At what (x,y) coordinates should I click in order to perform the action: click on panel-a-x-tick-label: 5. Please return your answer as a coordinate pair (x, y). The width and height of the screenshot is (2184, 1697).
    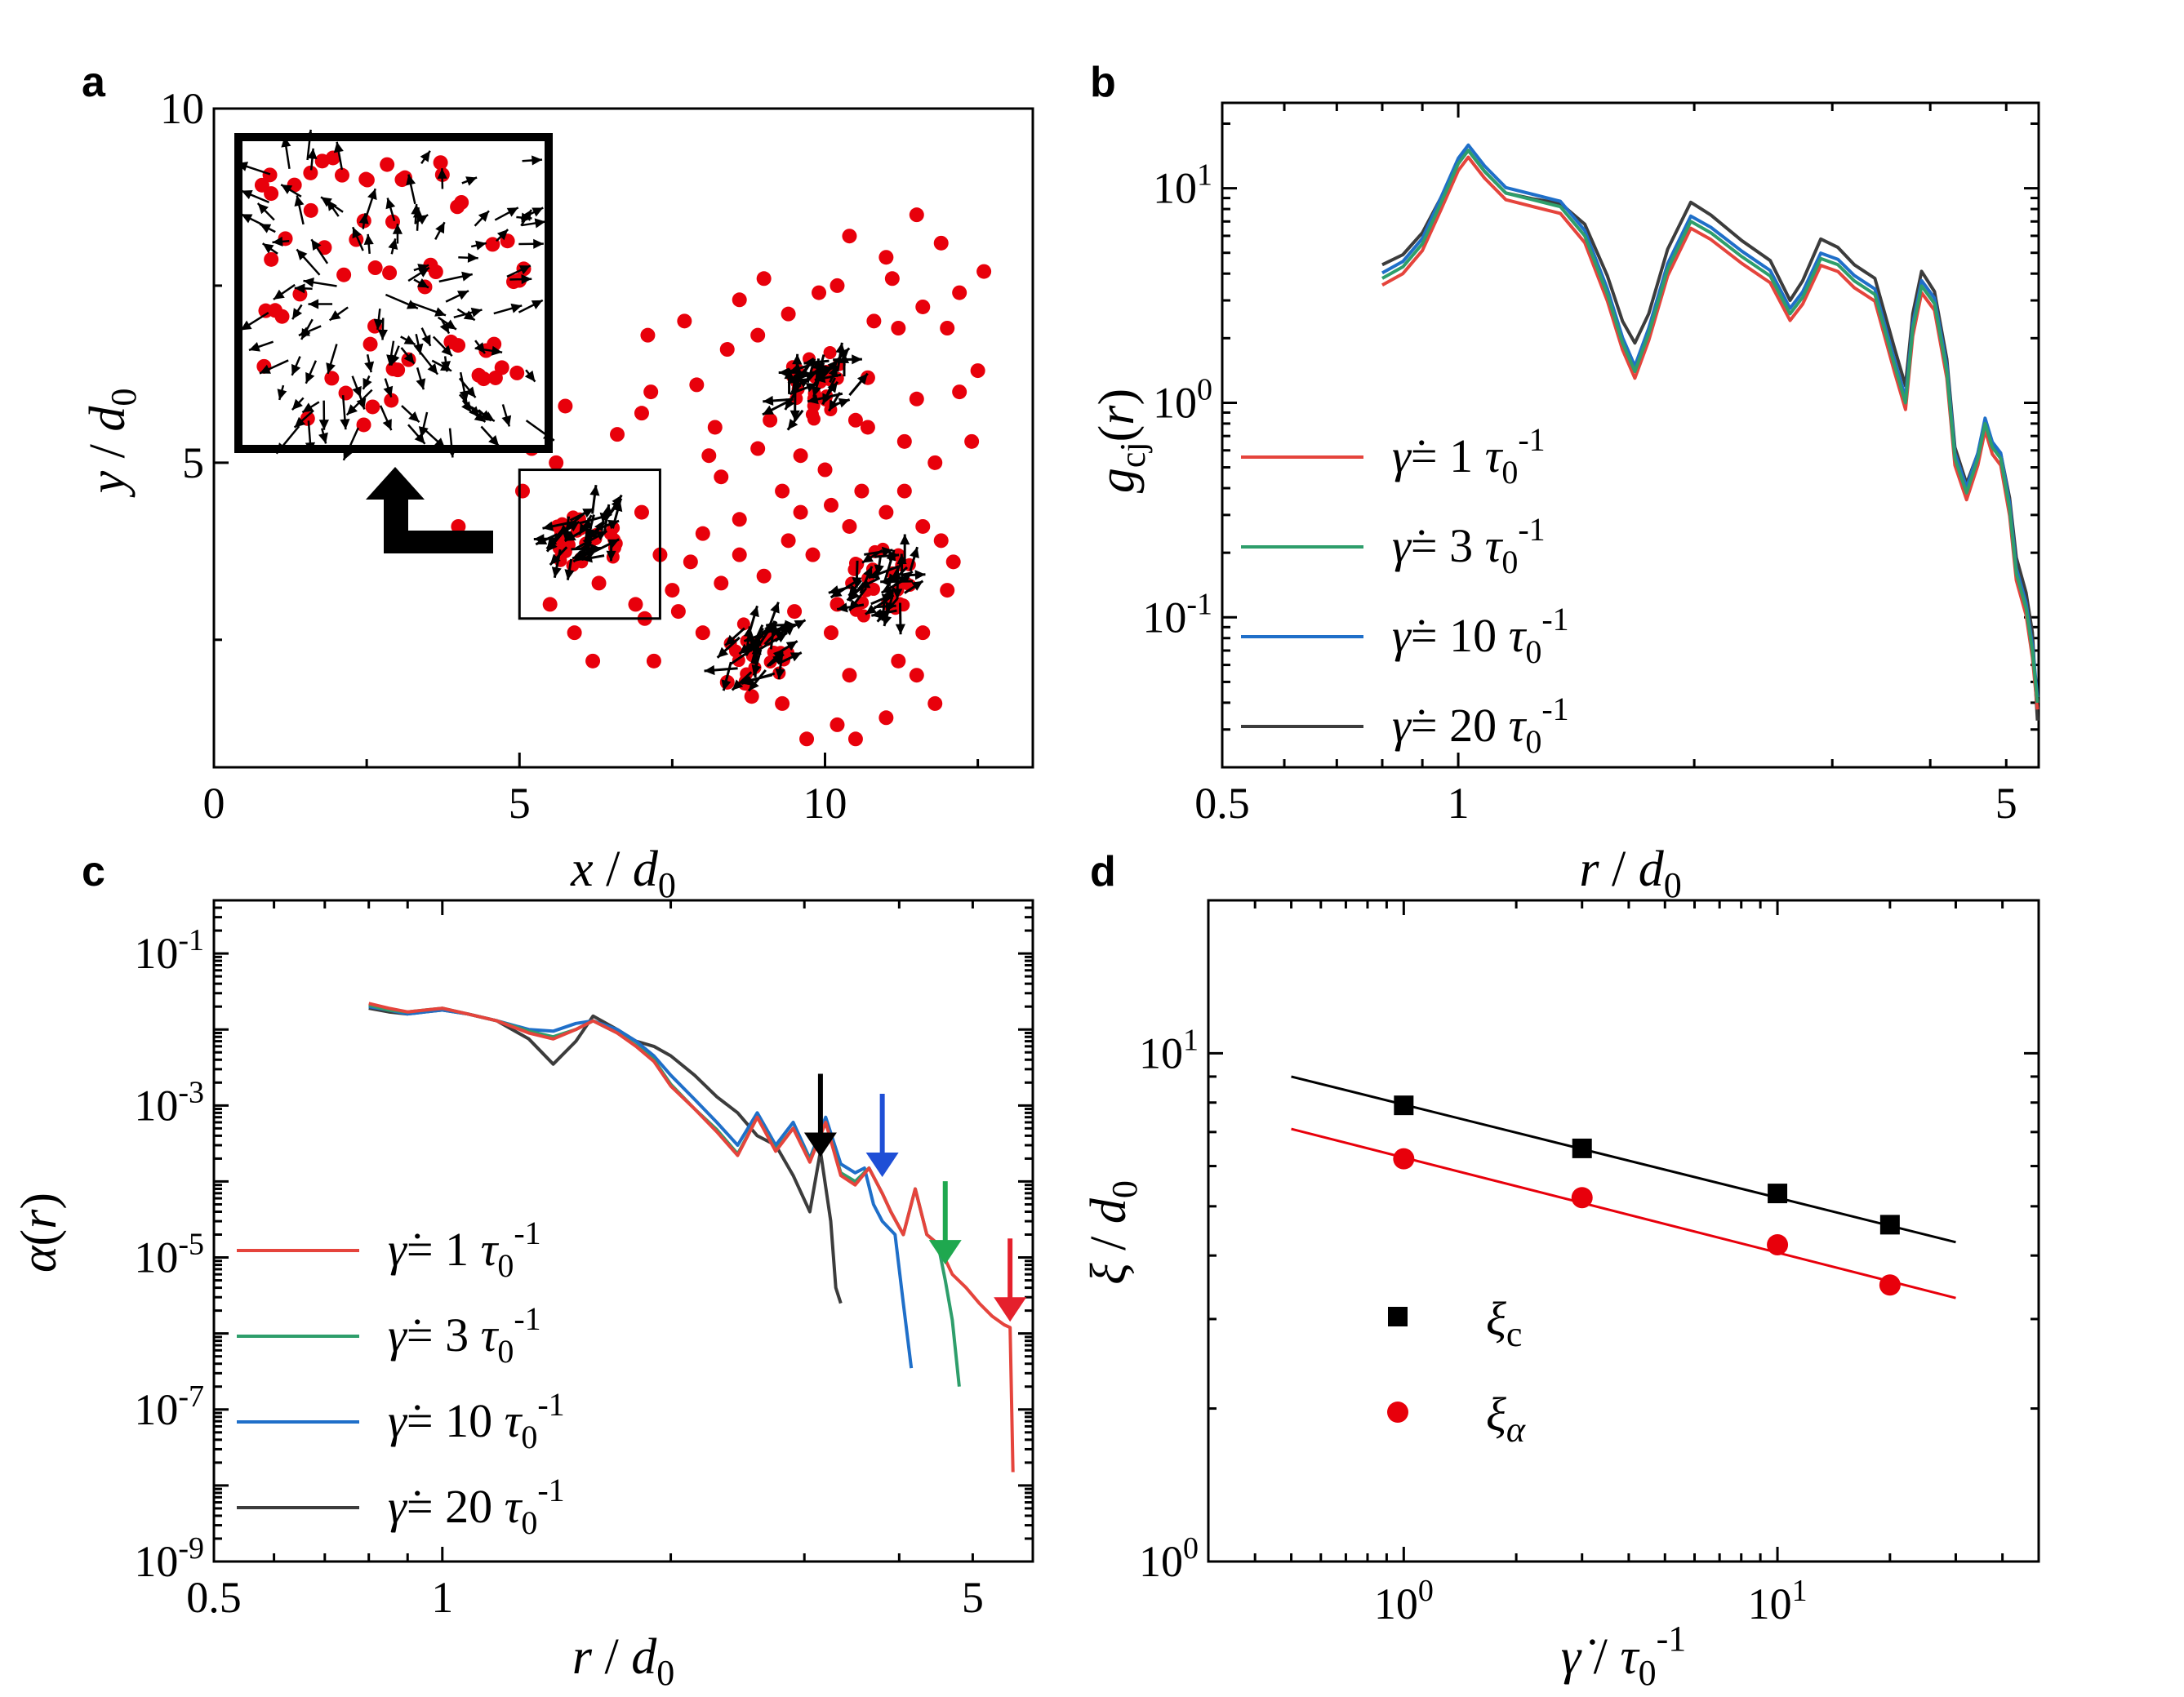
    Looking at the image, I should click on (520, 803).